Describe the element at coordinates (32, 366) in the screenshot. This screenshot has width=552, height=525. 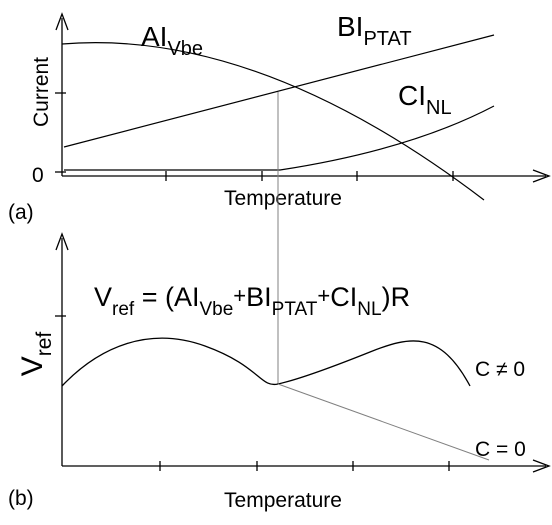
I see `panel-b-y-label-base: V` at that location.